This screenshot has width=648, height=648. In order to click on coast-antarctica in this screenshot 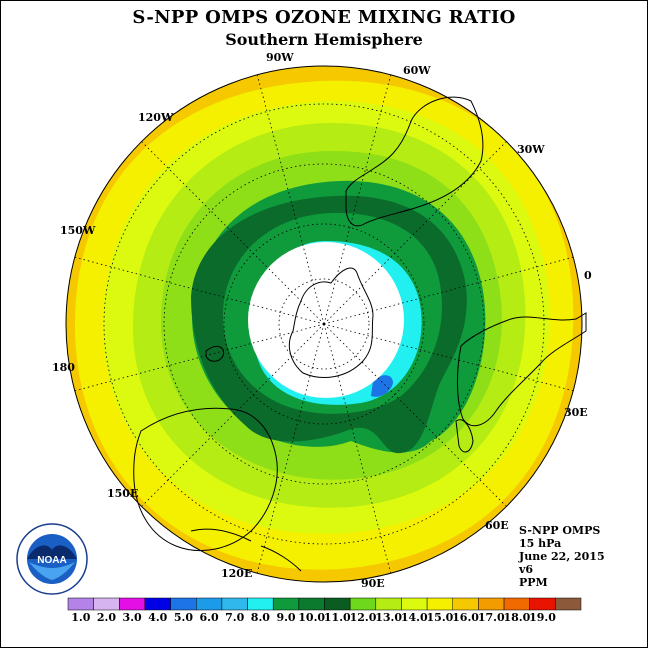, I will do `click(331, 322)`.